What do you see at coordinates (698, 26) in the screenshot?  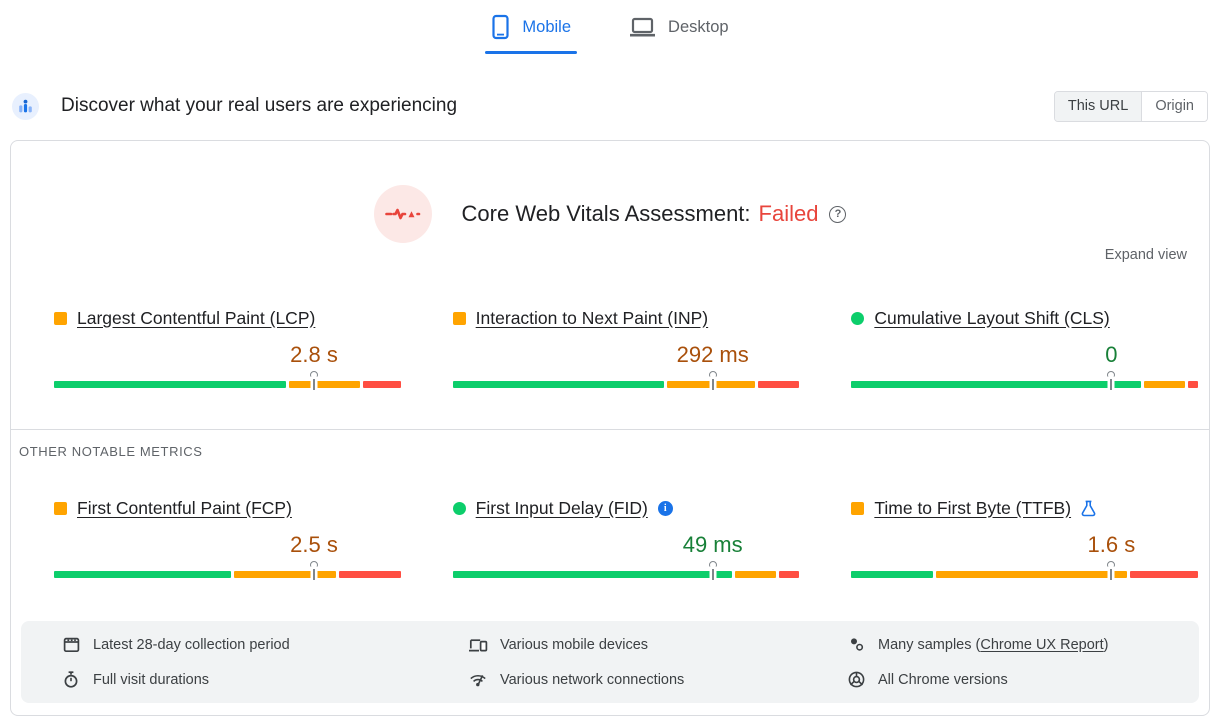 I see `tab-desktop-label: Desktop` at bounding box center [698, 26].